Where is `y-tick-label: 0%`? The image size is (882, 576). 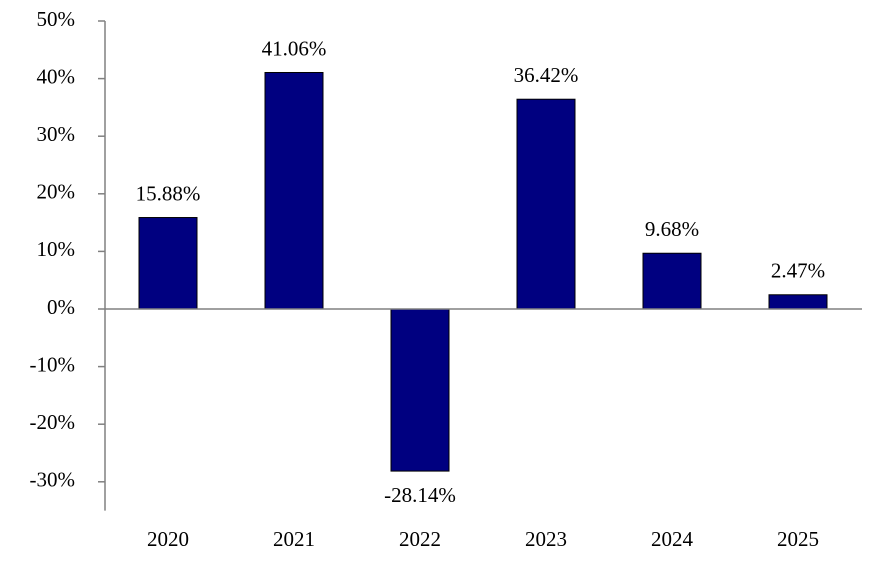 y-tick-label: 0% is located at coordinates (61, 307).